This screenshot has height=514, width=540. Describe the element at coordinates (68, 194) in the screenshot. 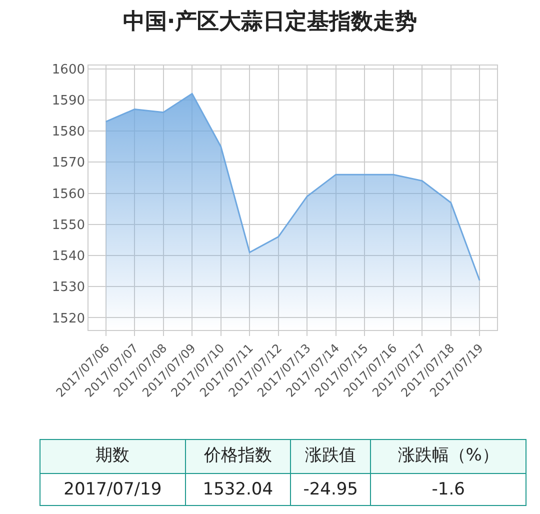

I see `y-tick-label: 1560` at that location.